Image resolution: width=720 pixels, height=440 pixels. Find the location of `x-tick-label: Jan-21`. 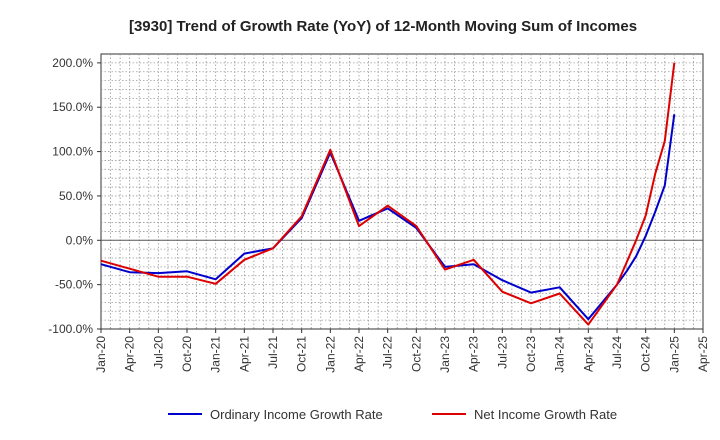

x-tick-label: Jan-21 is located at coordinates (216, 354).